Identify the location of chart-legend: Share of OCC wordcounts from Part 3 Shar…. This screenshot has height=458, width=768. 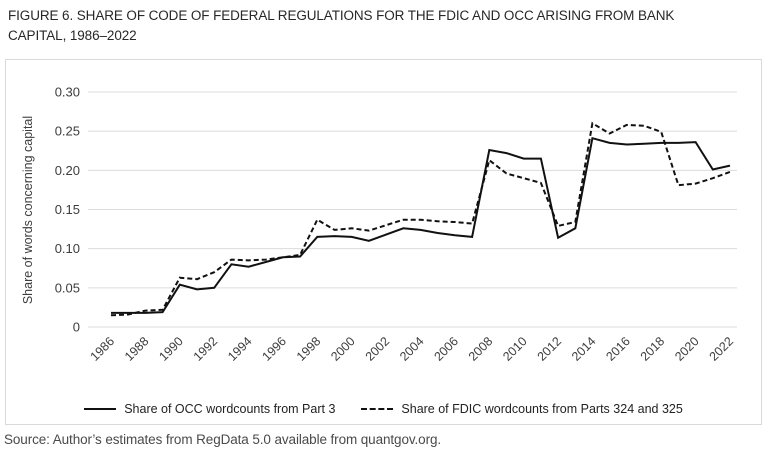
(383, 409).